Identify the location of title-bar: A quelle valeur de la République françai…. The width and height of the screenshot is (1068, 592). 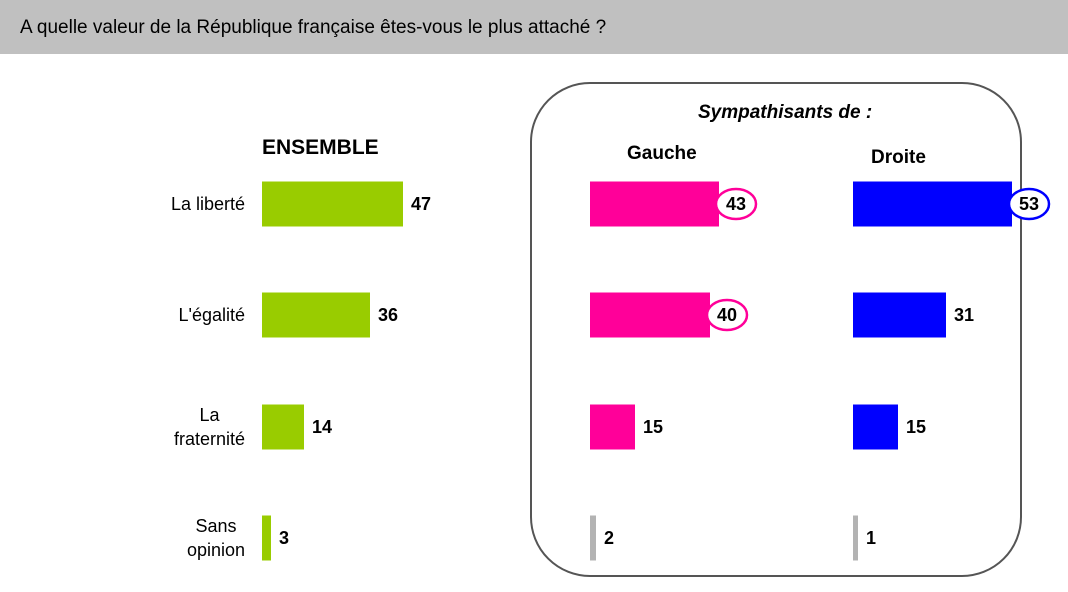
(534, 27).